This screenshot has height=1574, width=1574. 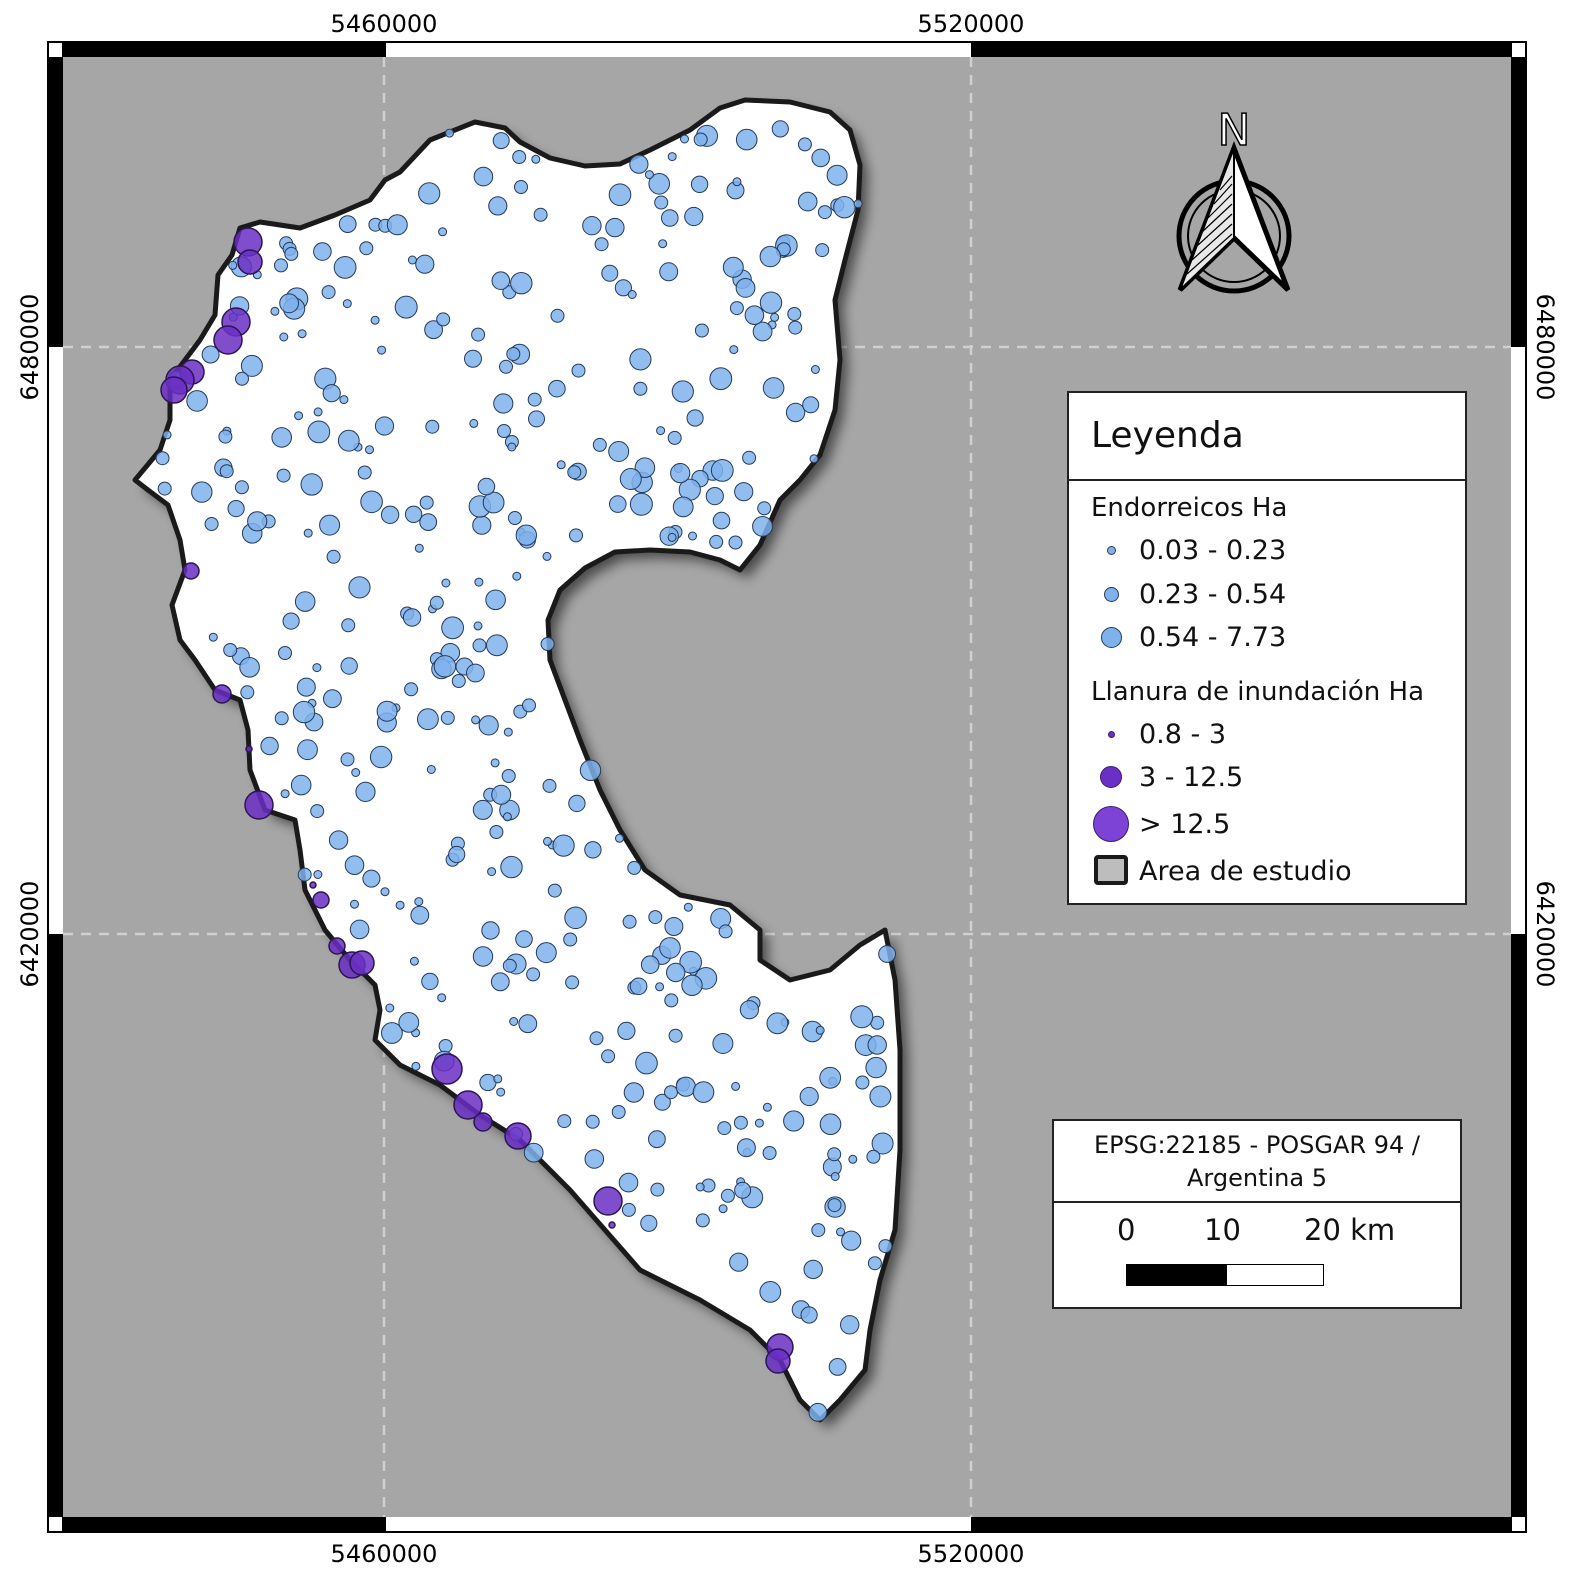 I want to click on endo-large-icon, so click(x=1111, y=637).